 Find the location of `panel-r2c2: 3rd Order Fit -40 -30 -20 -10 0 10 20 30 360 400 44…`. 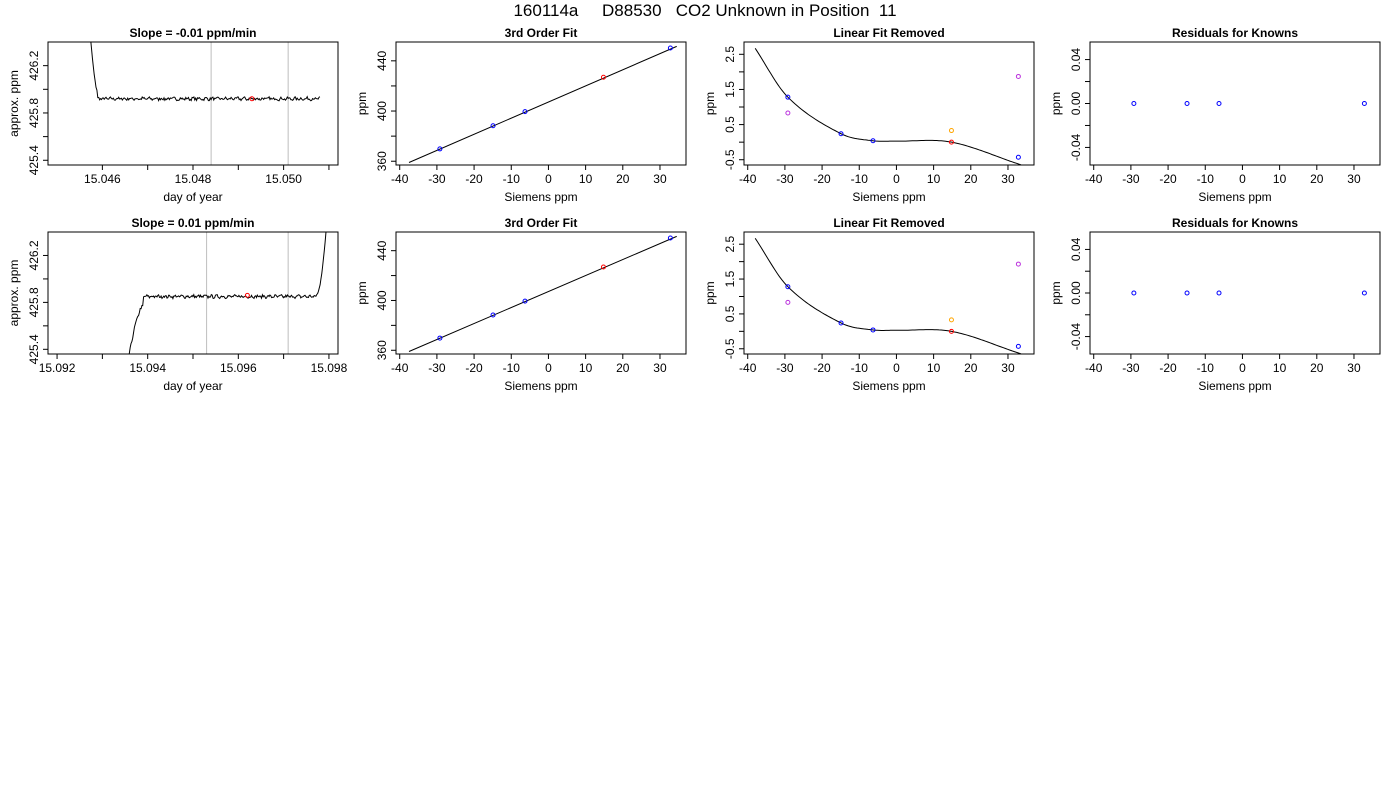

panel-r2c2: 3rd Order Fit -40 -30 -20 -10 0 10 20 30 360 400 44… is located at coordinates (521, 304).